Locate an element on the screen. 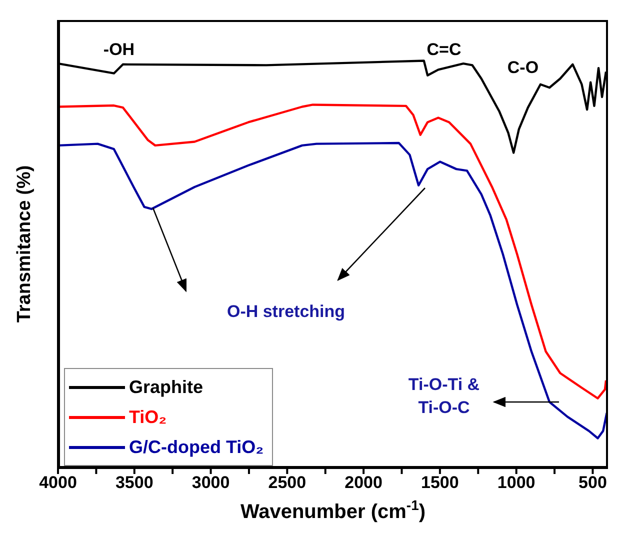 This screenshot has height=540, width=624. x-tick-label: 2500 is located at coordinates (287, 482).